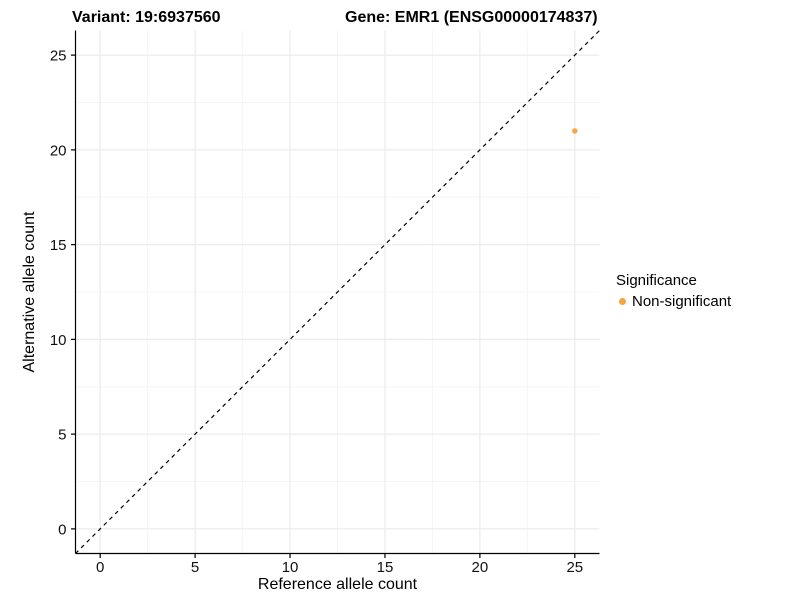 The height and width of the screenshot is (600, 800). I want to click on y-tick-label: 15, so click(58, 245).